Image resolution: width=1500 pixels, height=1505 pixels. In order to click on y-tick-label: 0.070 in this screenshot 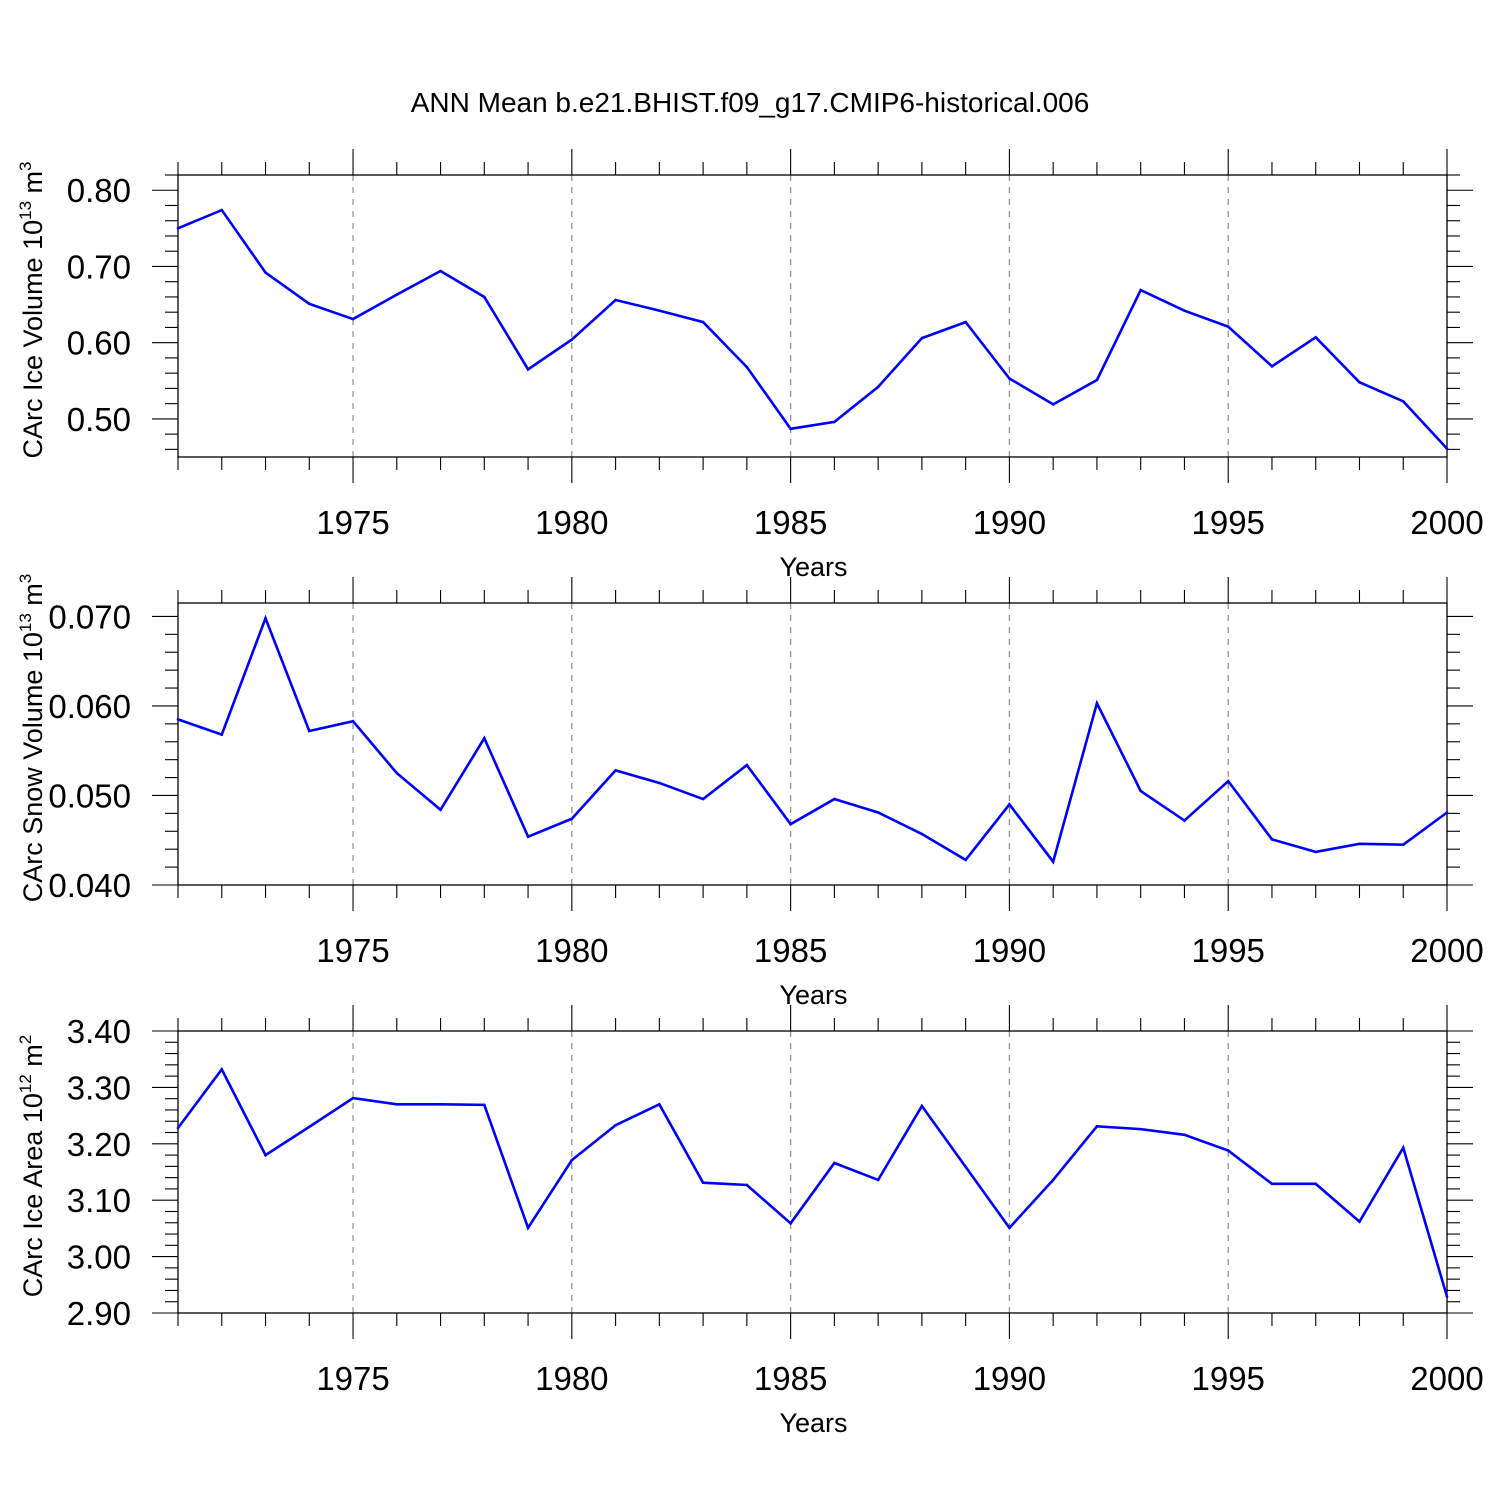, I will do `click(89, 616)`.